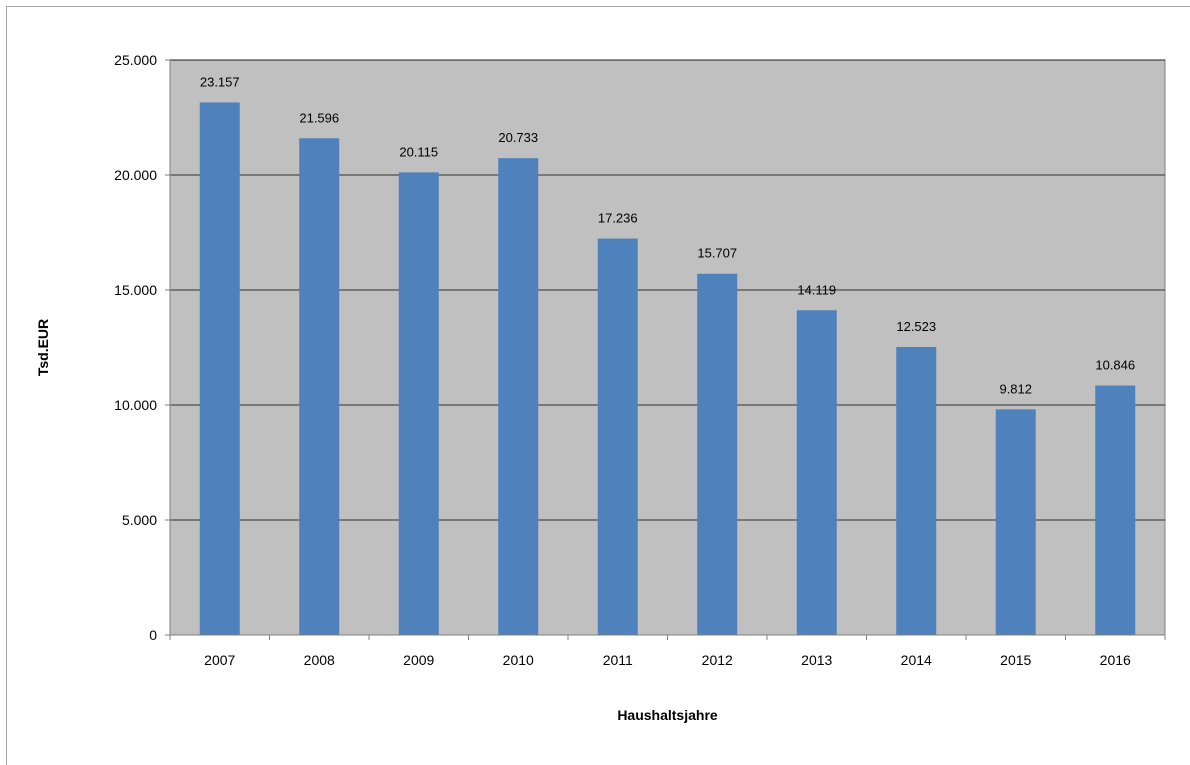  What do you see at coordinates (916, 660) in the screenshot?
I see `x-tick-label-2014: 2014` at bounding box center [916, 660].